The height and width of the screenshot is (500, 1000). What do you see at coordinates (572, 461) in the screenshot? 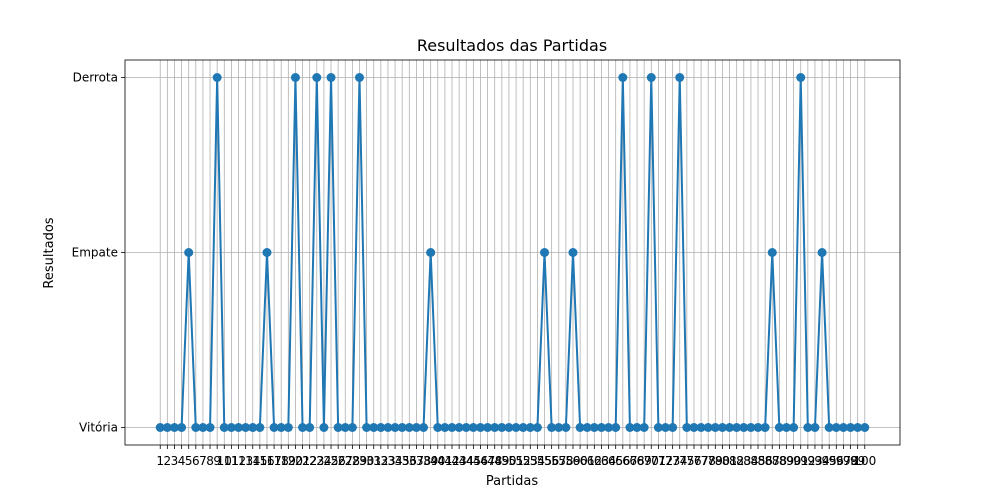
I see `x-tick-label: 59` at bounding box center [572, 461].